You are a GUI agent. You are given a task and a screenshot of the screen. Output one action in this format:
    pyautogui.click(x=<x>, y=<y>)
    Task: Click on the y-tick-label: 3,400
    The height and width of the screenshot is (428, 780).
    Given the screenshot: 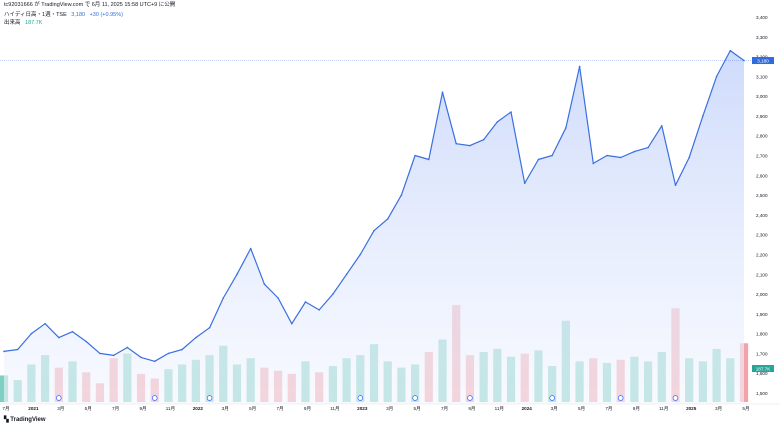 What is the action you would take?
    pyautogui.click(x=762, y=17)
    